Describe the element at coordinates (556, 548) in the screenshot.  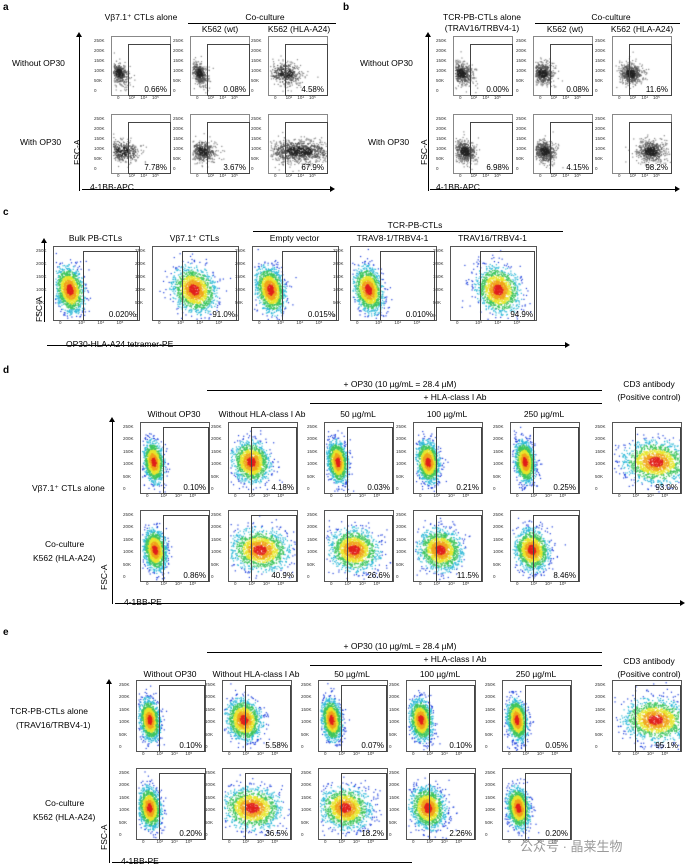
I see `panel-d-plot-gate` at that location.